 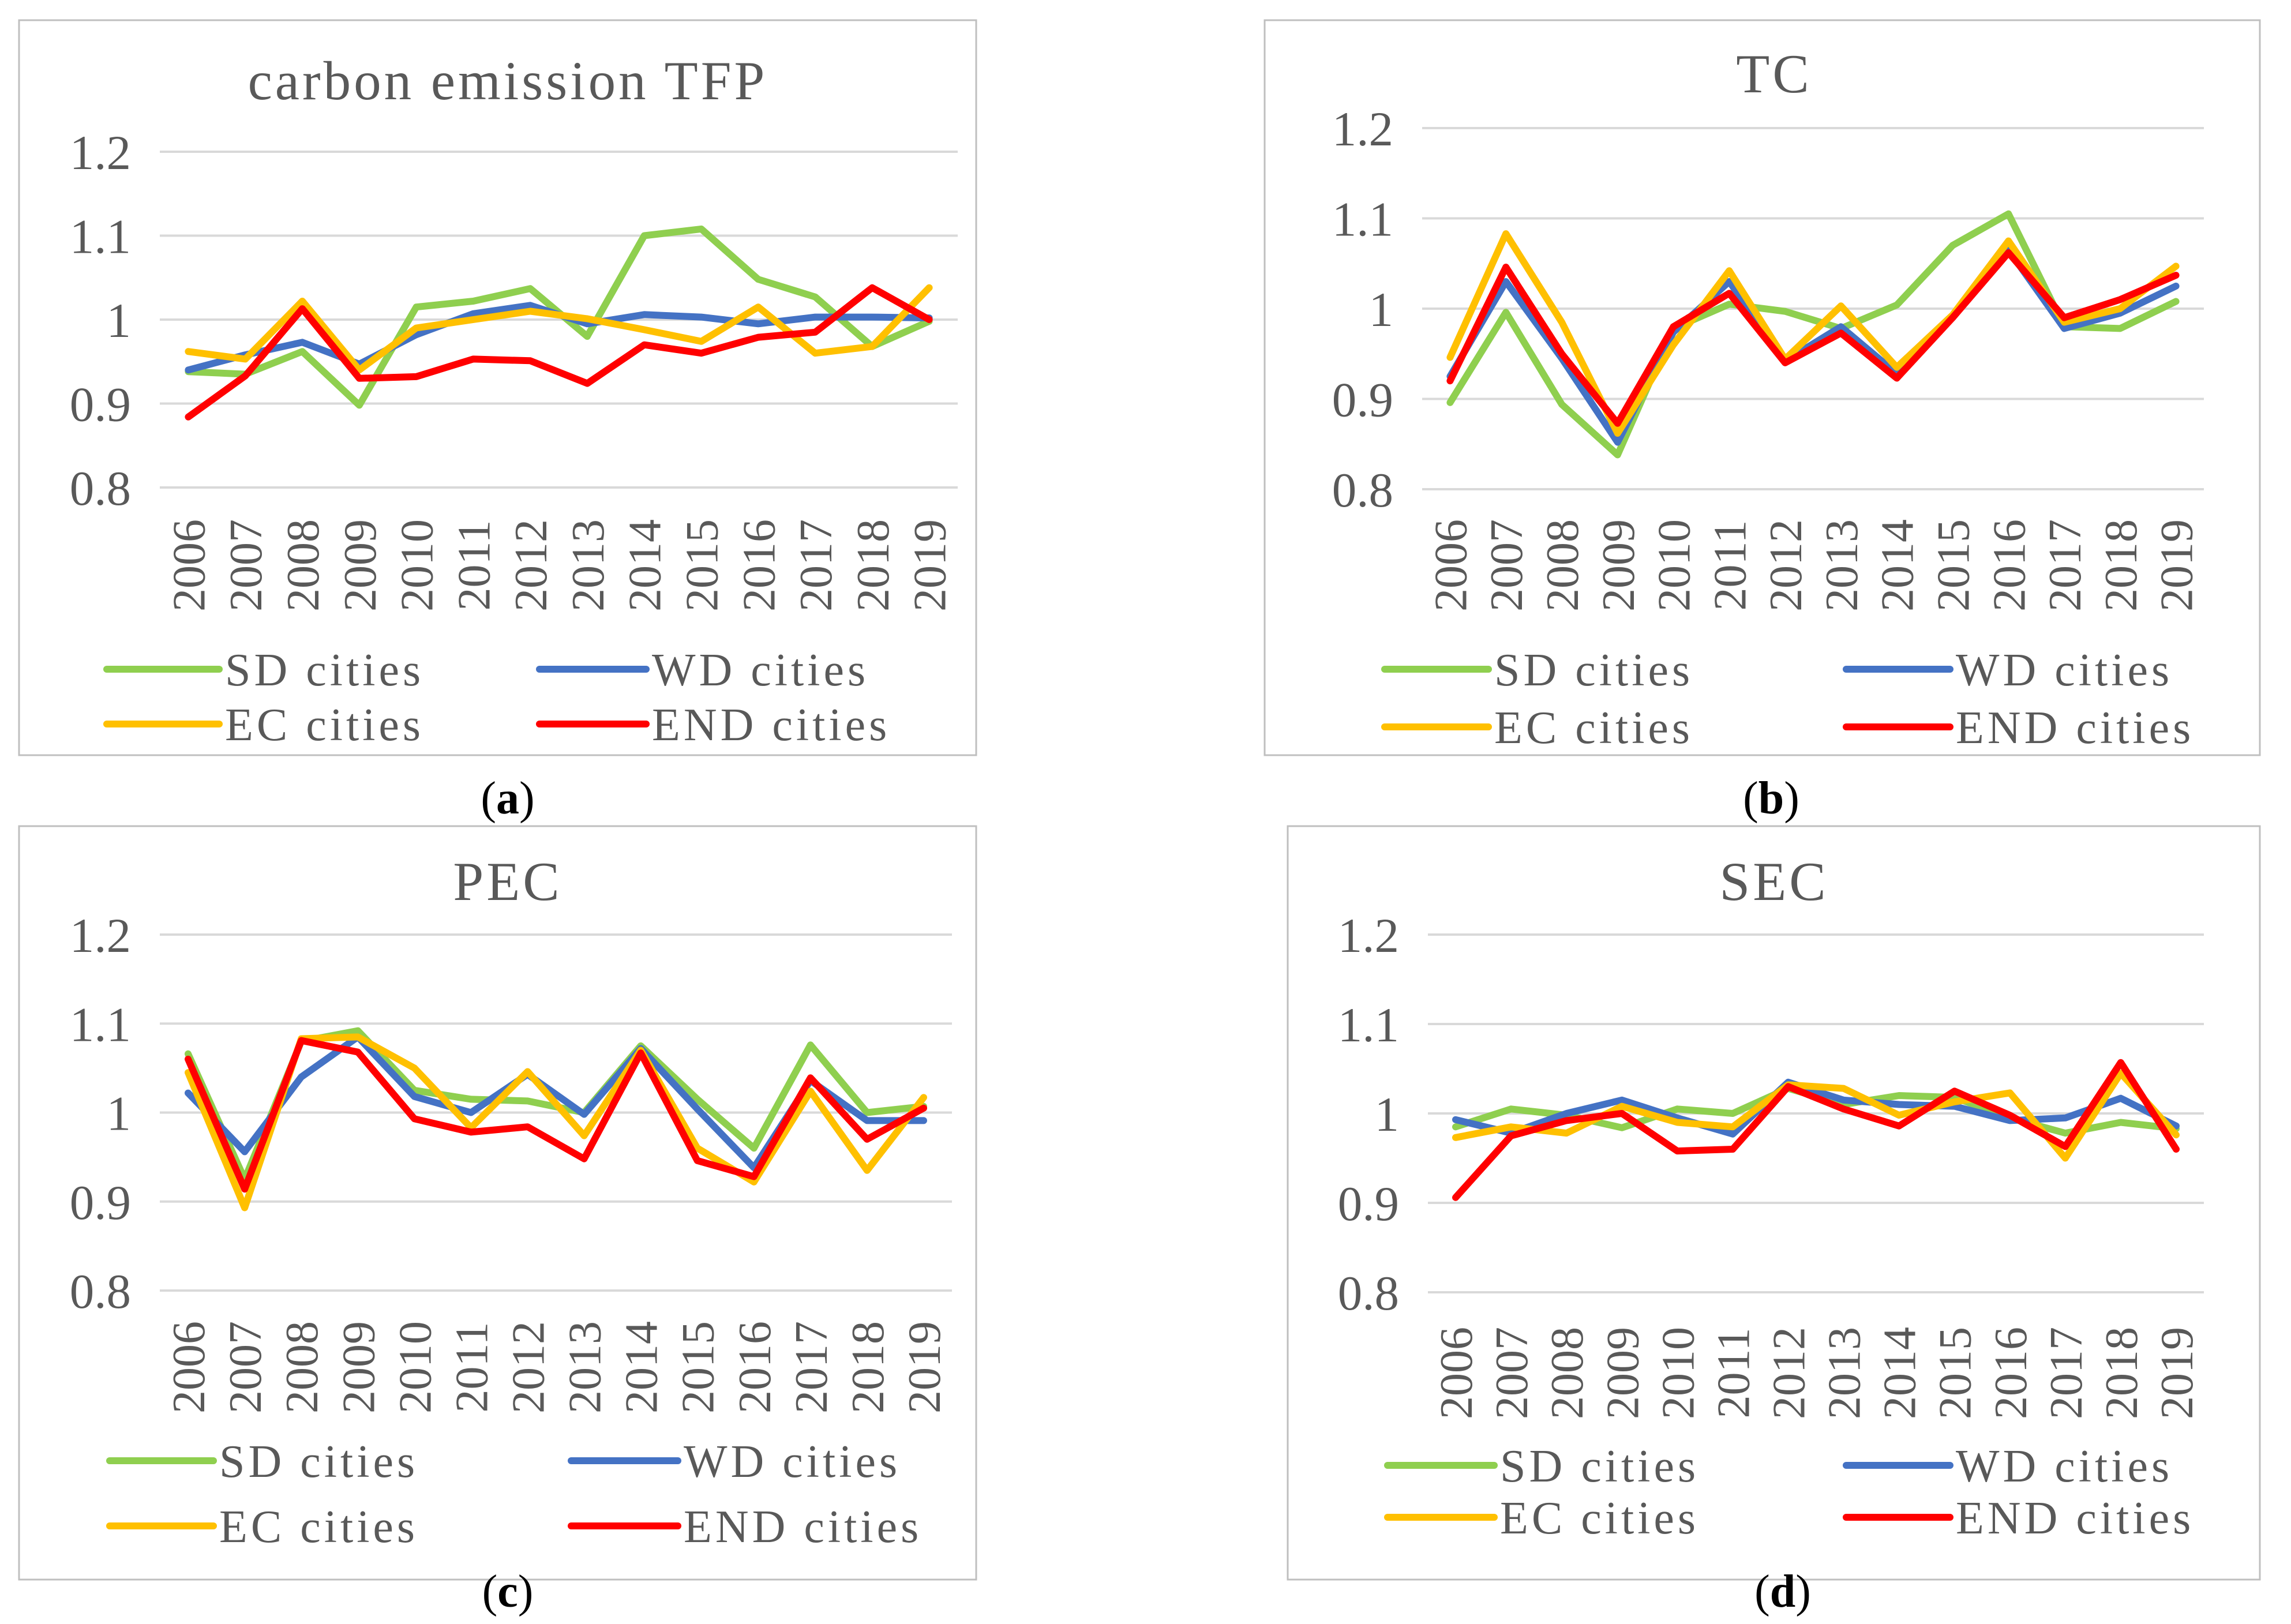 I want to click on chart-title: PEC, so click(x=507, y=882).